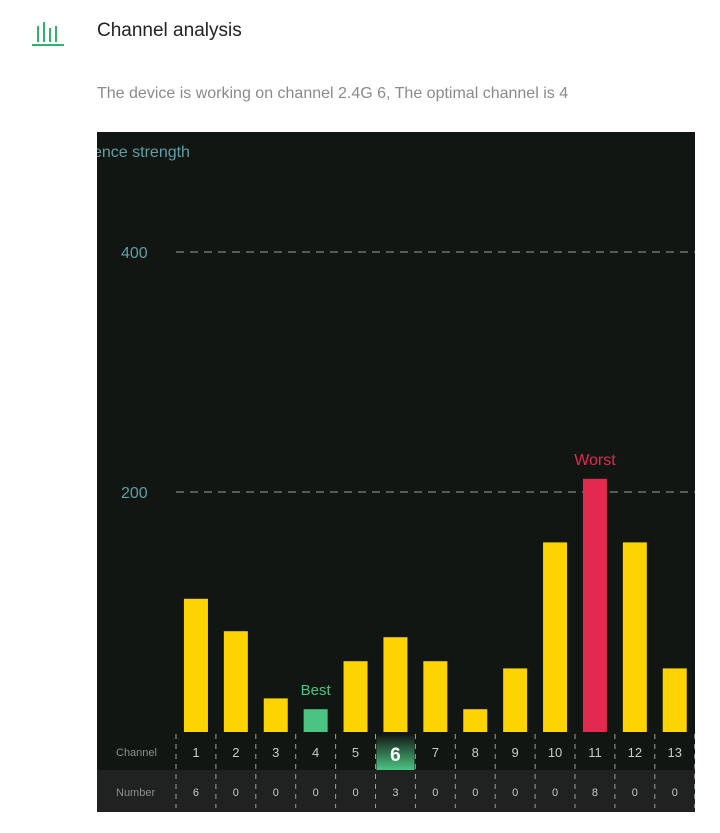 This screenshot has width=720, height=833. I want to click on channel-tick-label: 10, so click(555, 752).